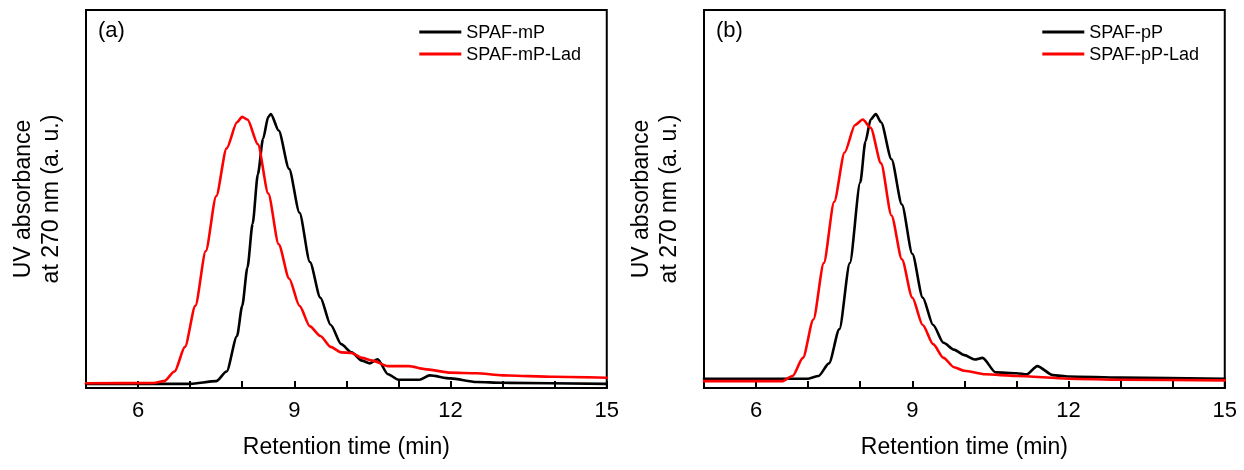 The image size is (1244, 470). Describe the element at coordinates (1144, 54) in the screenshot. I see `legend-label: SPAF-pP-Lad` at that location.